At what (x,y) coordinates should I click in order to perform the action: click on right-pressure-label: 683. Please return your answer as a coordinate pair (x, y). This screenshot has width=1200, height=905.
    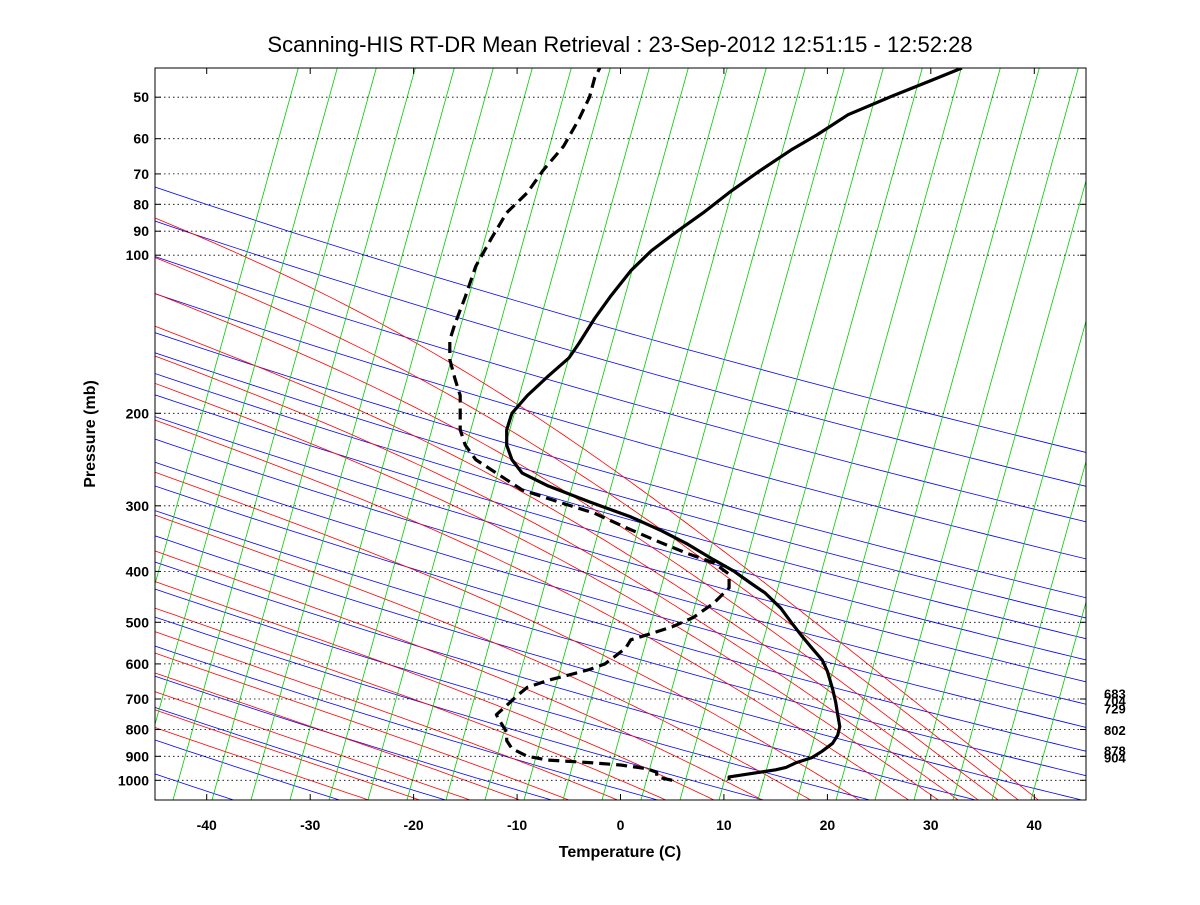
    Looking at the image, I should click on (1115, 693).